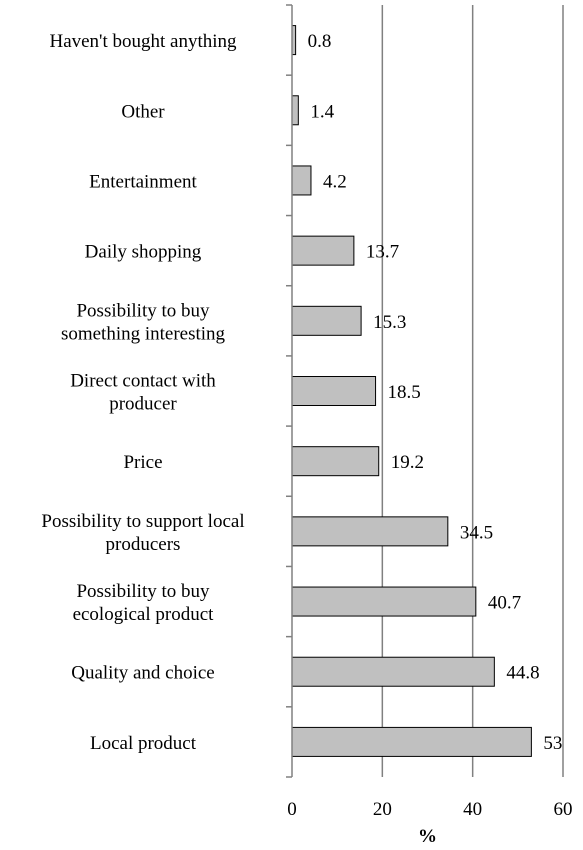 This screenshot has height=850, width=583. What do you see at coordinates (335, 181) in the screenshot?
I see `data-label: 4.2` at bounding box center [335, 181].